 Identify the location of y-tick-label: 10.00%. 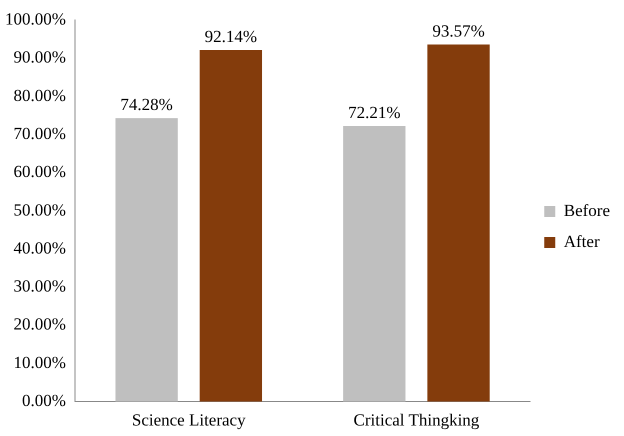
(39, 362).